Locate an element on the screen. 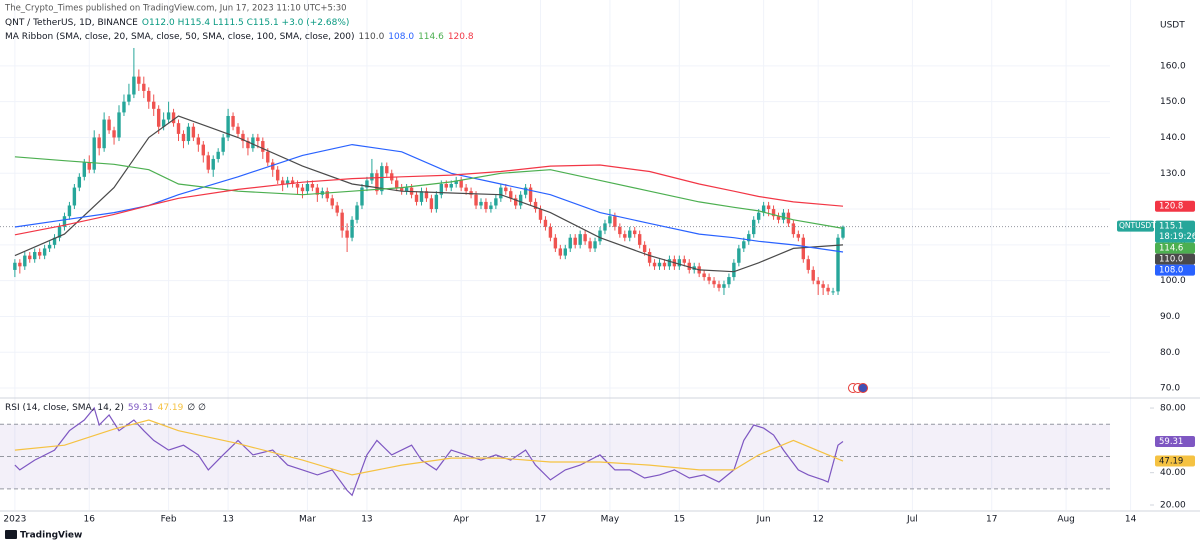 This screenshot has width=1200, height=545. x-tick-label: Apr is located at coordinates (461, 520).